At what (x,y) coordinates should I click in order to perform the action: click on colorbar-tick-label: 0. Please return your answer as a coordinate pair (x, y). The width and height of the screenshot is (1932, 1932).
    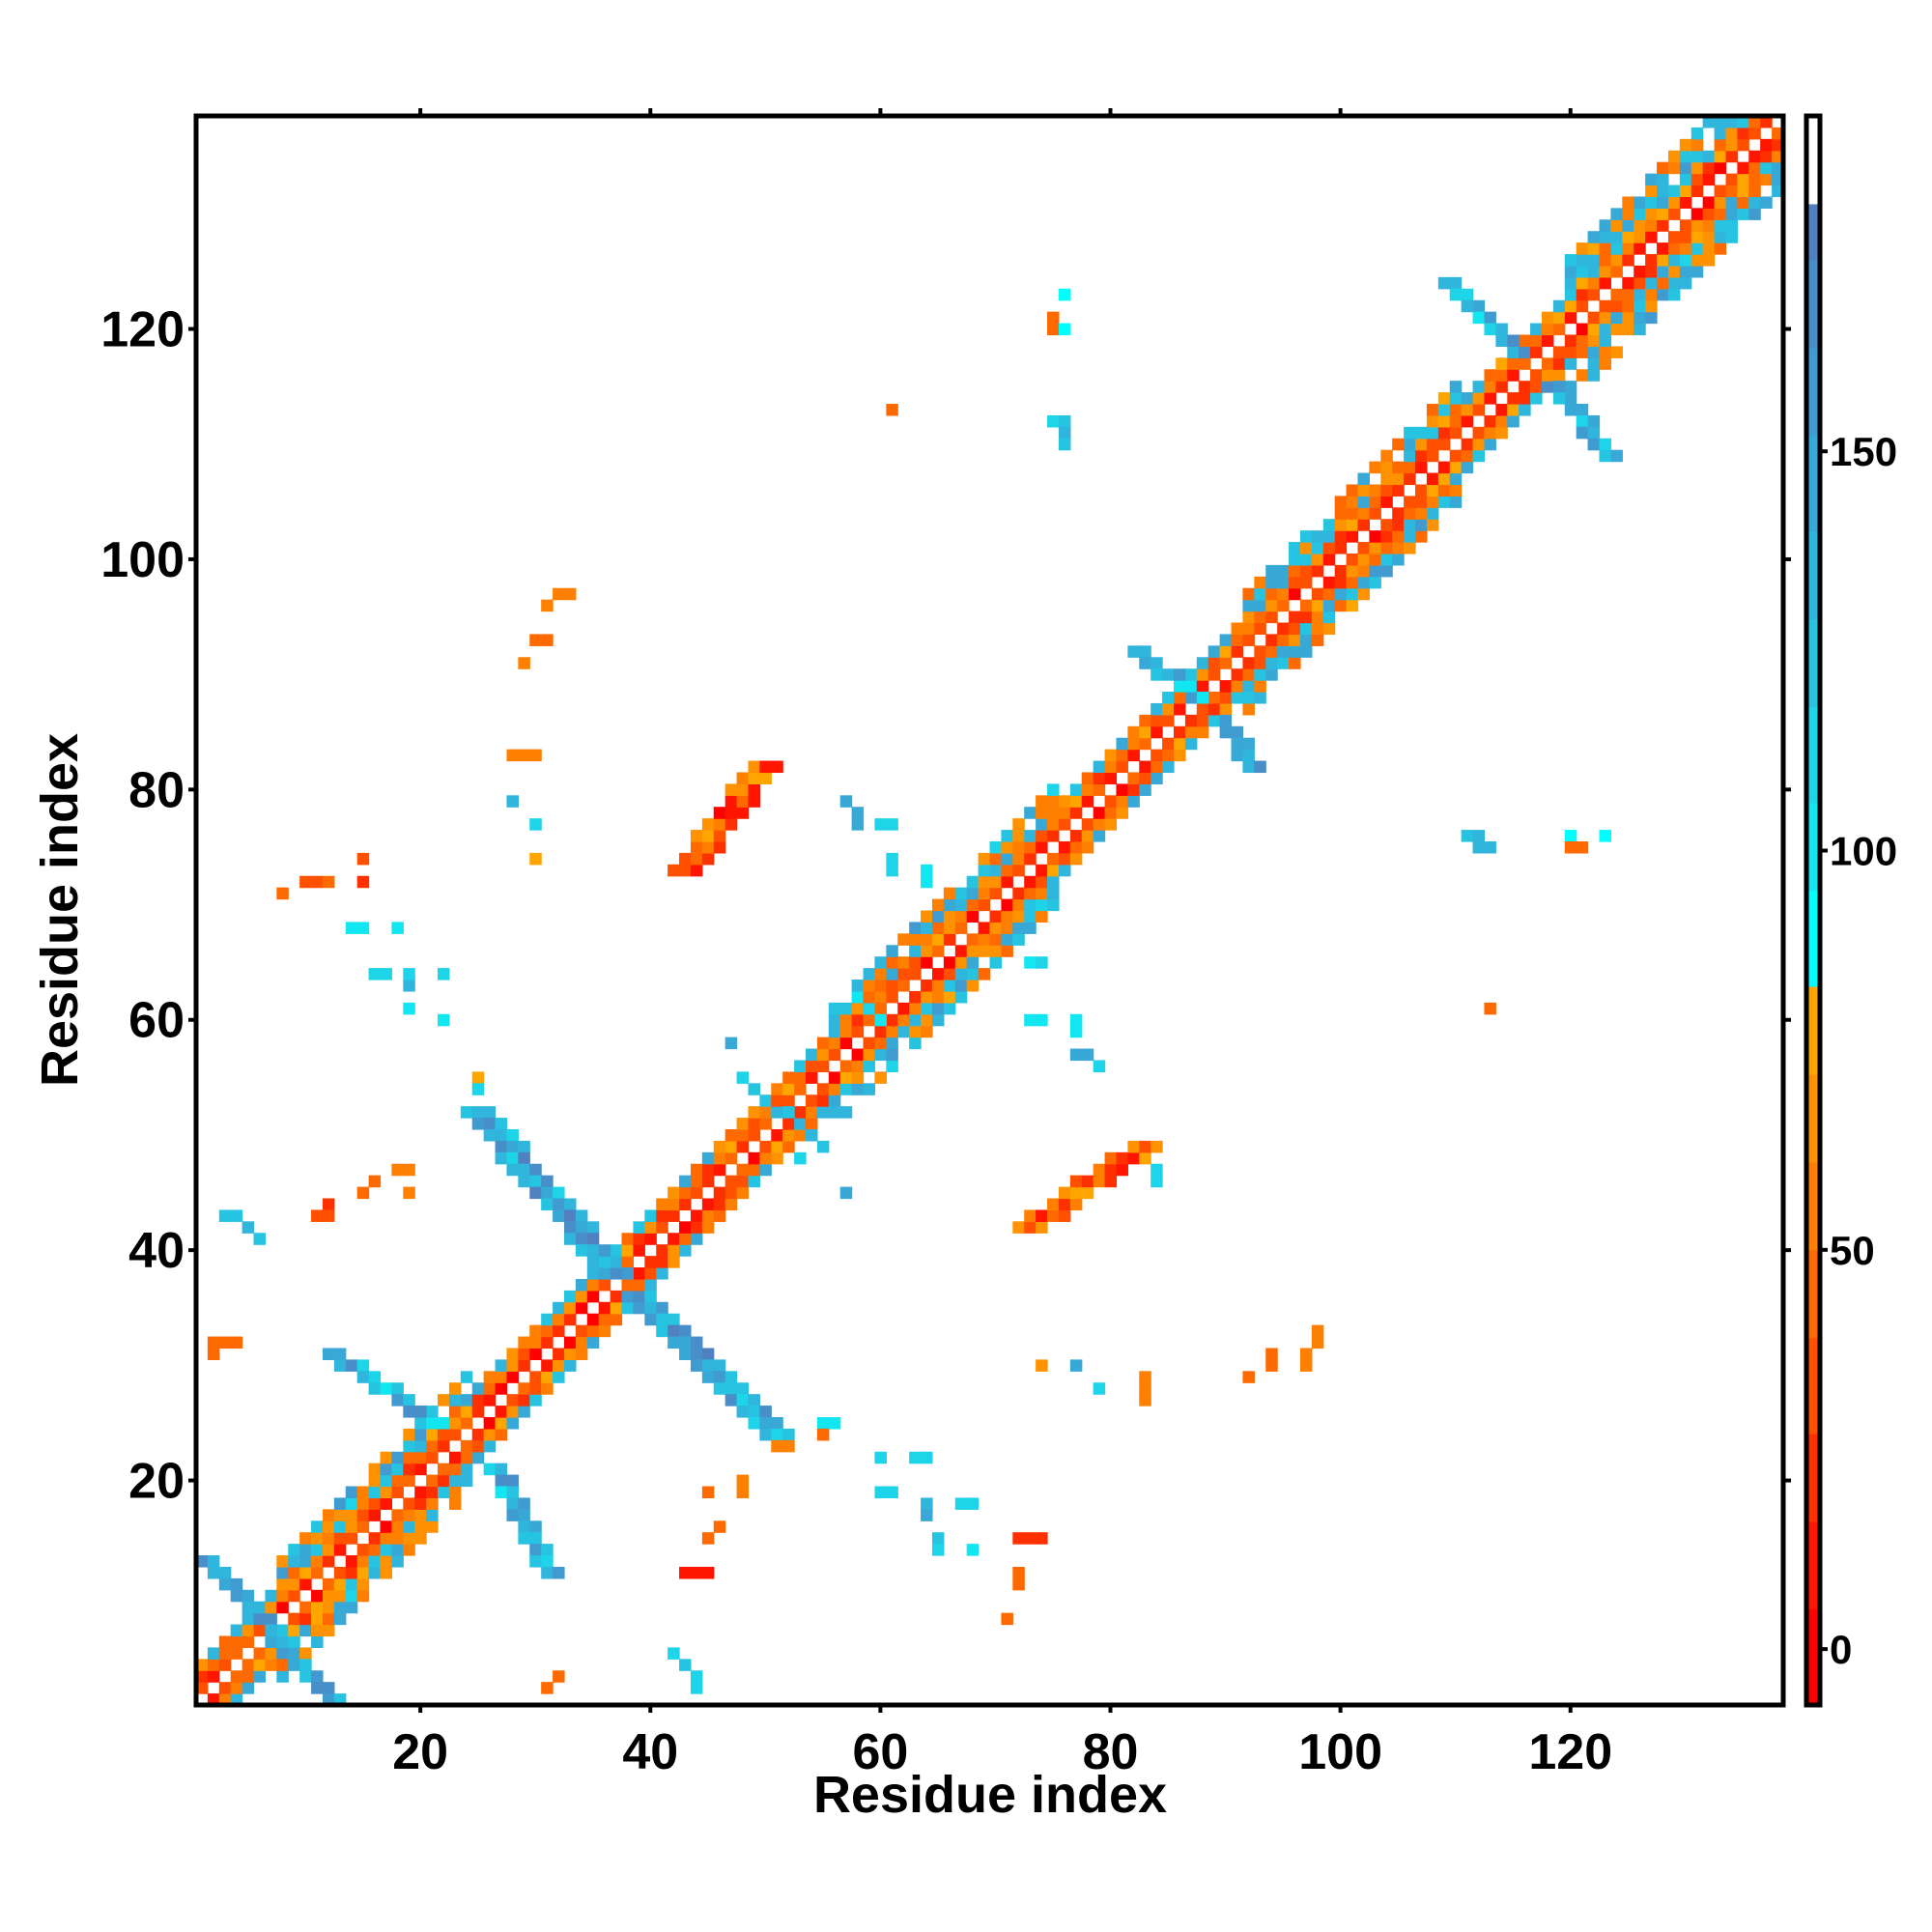
    Looking at the image, I should click on (1841, 1649).